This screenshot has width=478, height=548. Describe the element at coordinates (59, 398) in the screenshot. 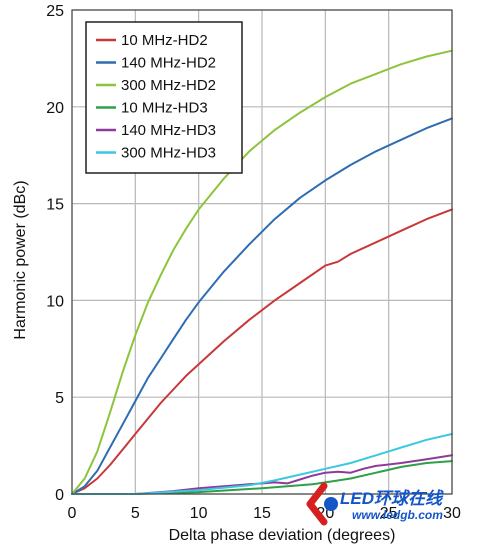

I see `y-tick-label: 5` at that location.